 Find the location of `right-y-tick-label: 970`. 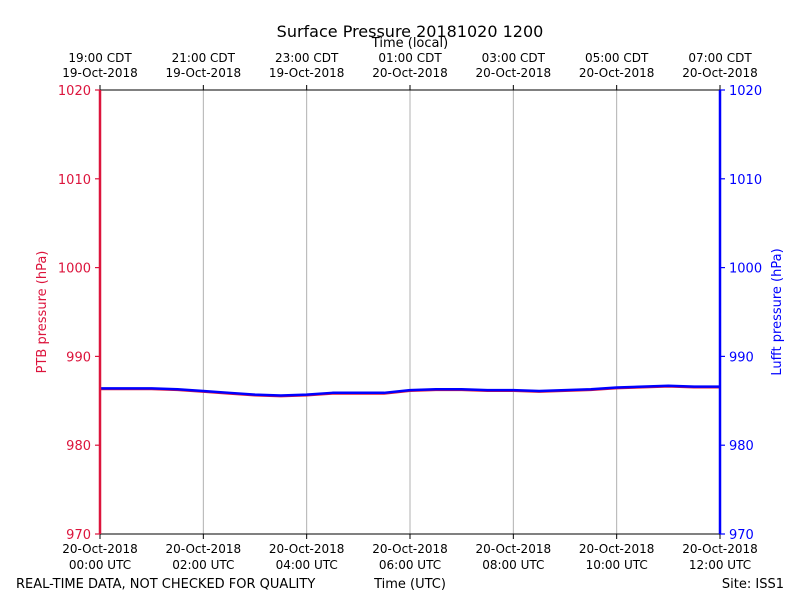

right-y-tick-label: 970 is located at coordinates (741, 535).